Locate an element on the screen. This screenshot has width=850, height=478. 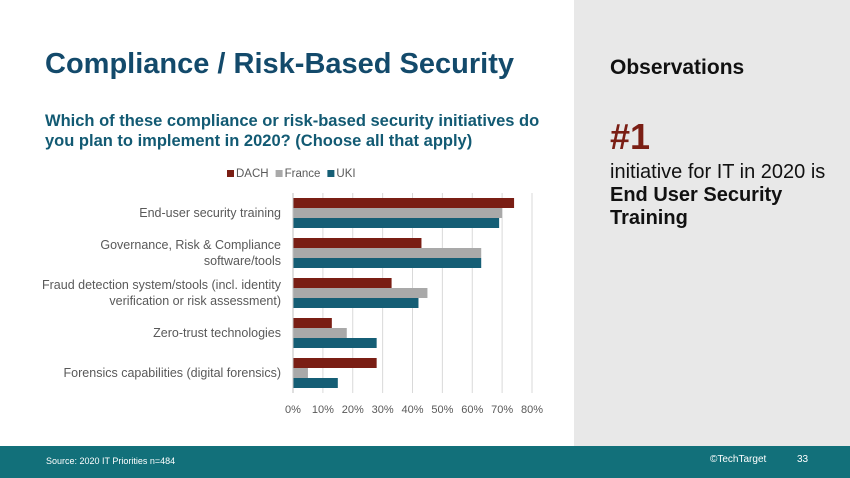
category-label: Zero-trust technologies is located at coordinates (217, 333).